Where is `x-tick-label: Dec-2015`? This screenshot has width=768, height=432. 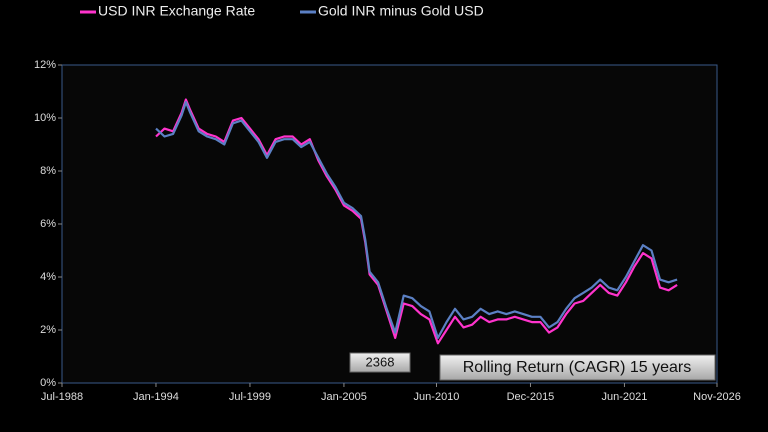 x-tick-label: Dec-2015 is located at coordinates (531, 397).